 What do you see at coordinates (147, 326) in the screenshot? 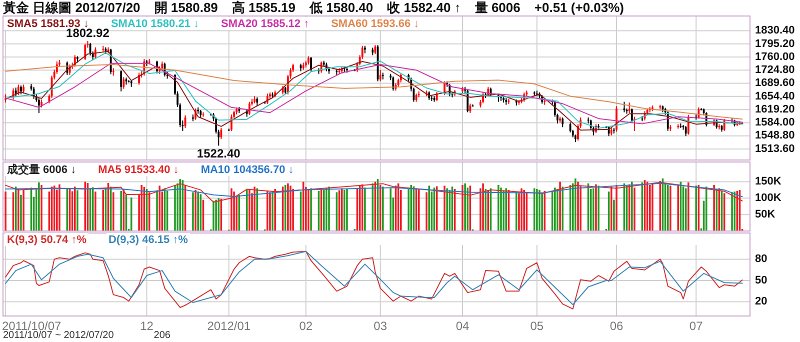
I see `x-tick-label: 12` at bounding box center [147, 326].